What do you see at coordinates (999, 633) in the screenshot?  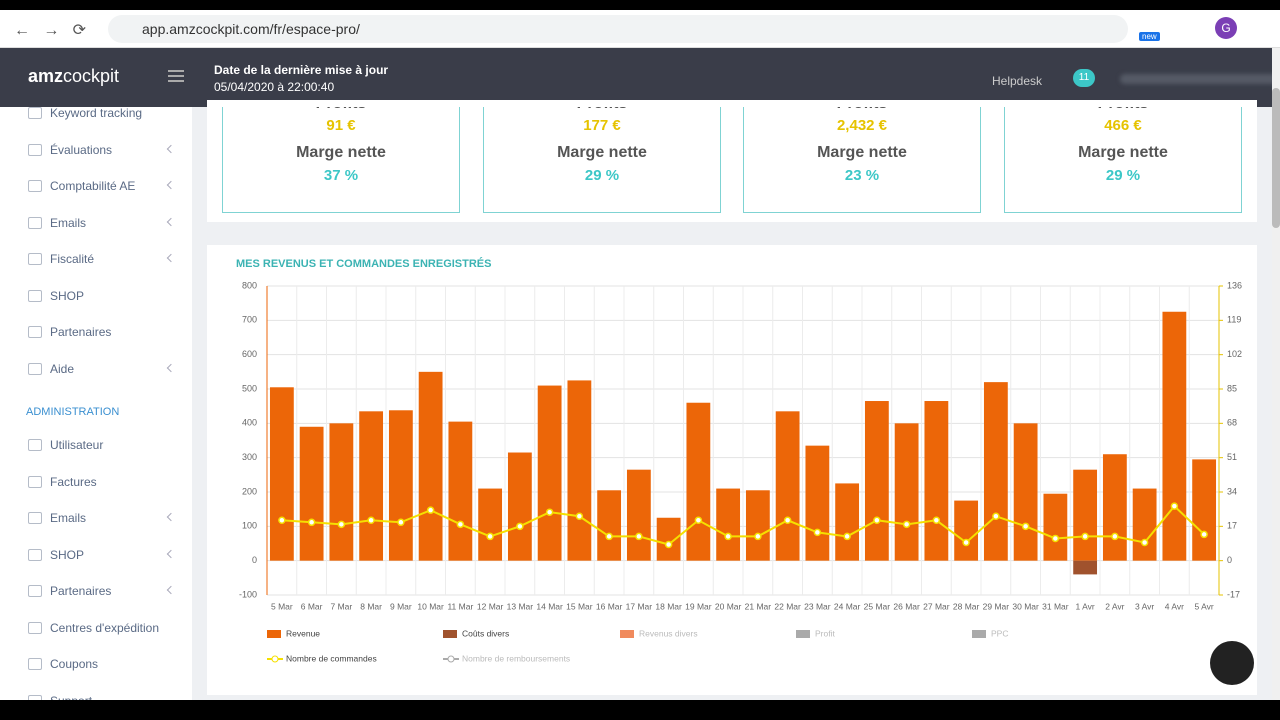 I see `legend-label: PPC` at bounding box center [999, 633].